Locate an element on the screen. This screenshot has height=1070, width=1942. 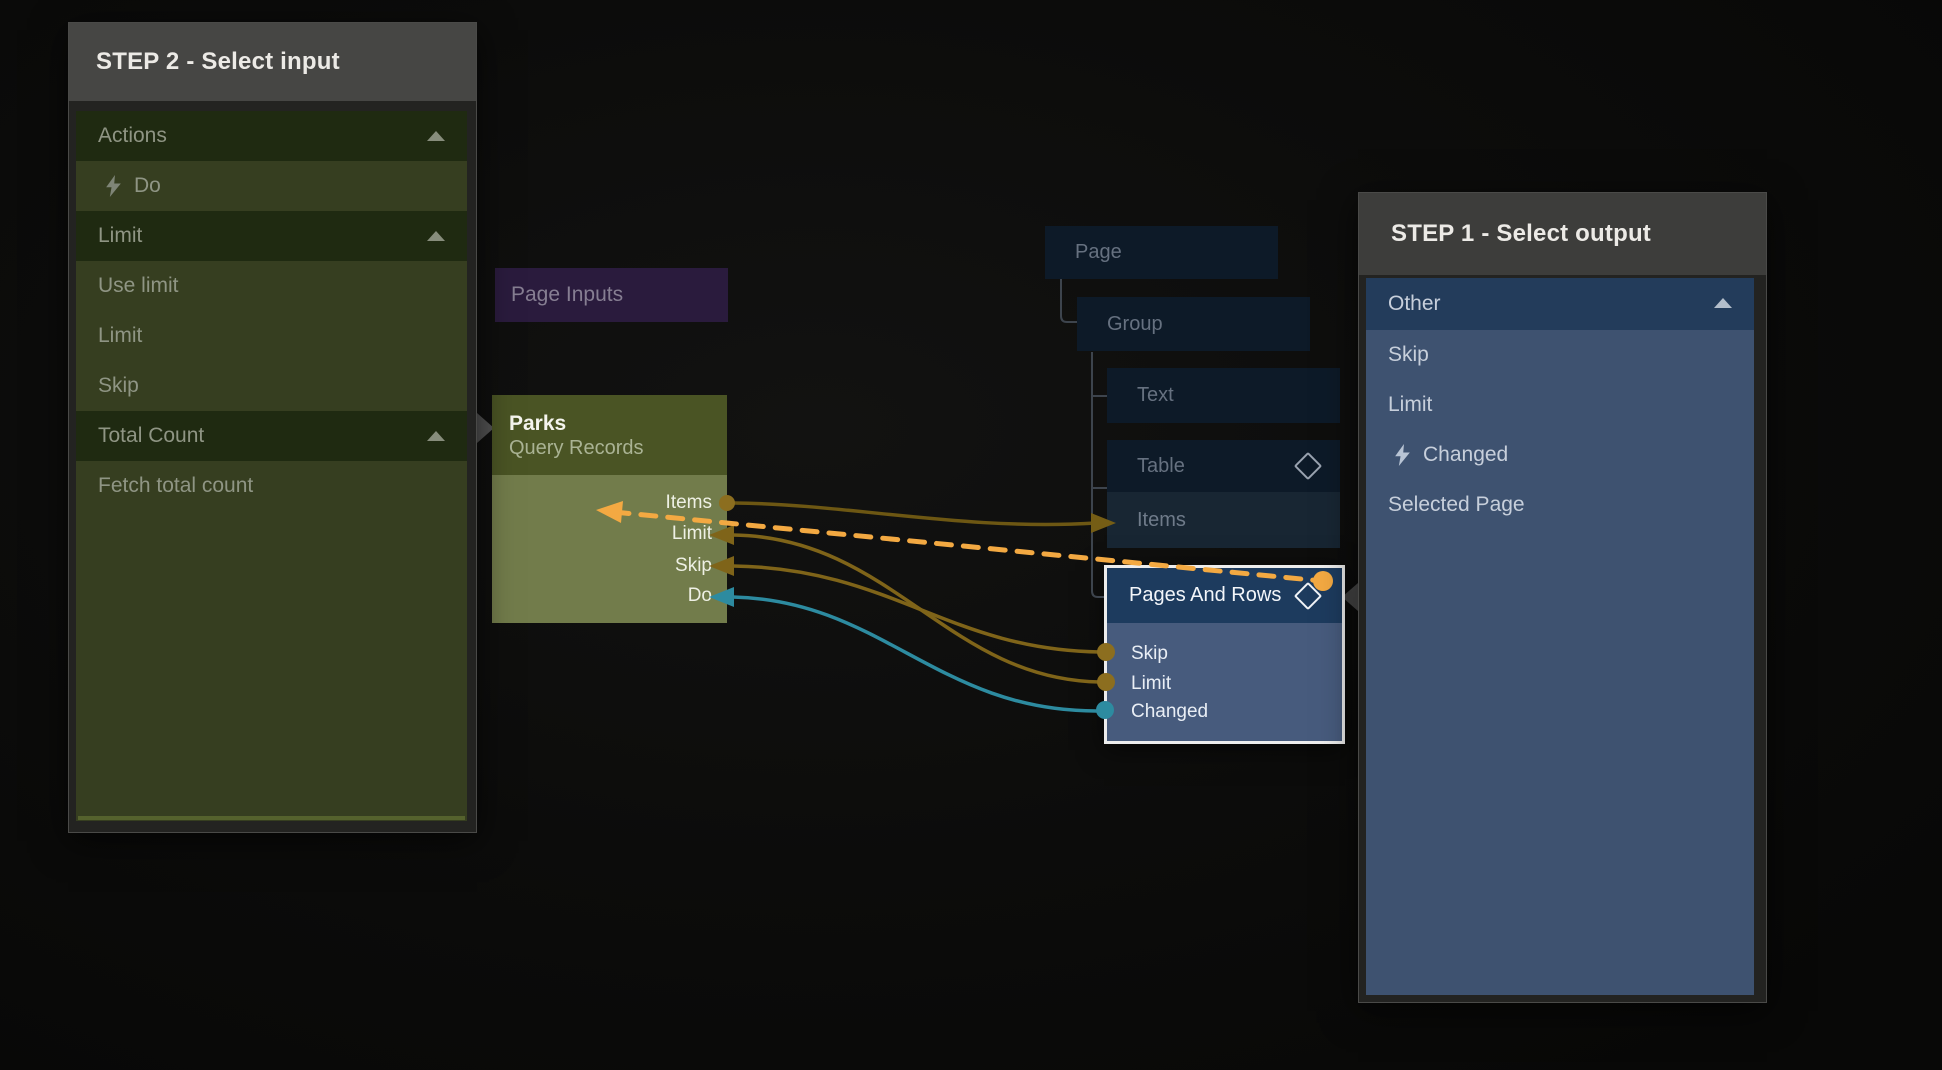
connection-skip is located at coordinates (916, 609).